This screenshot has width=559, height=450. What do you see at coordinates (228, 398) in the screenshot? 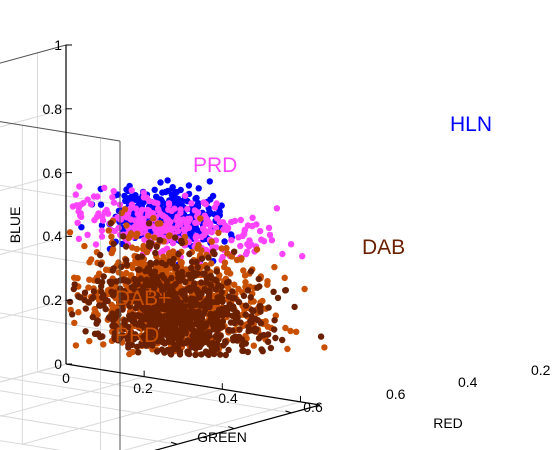
I see `green-tick-label: 0.4` at bounding box center [228, 398].